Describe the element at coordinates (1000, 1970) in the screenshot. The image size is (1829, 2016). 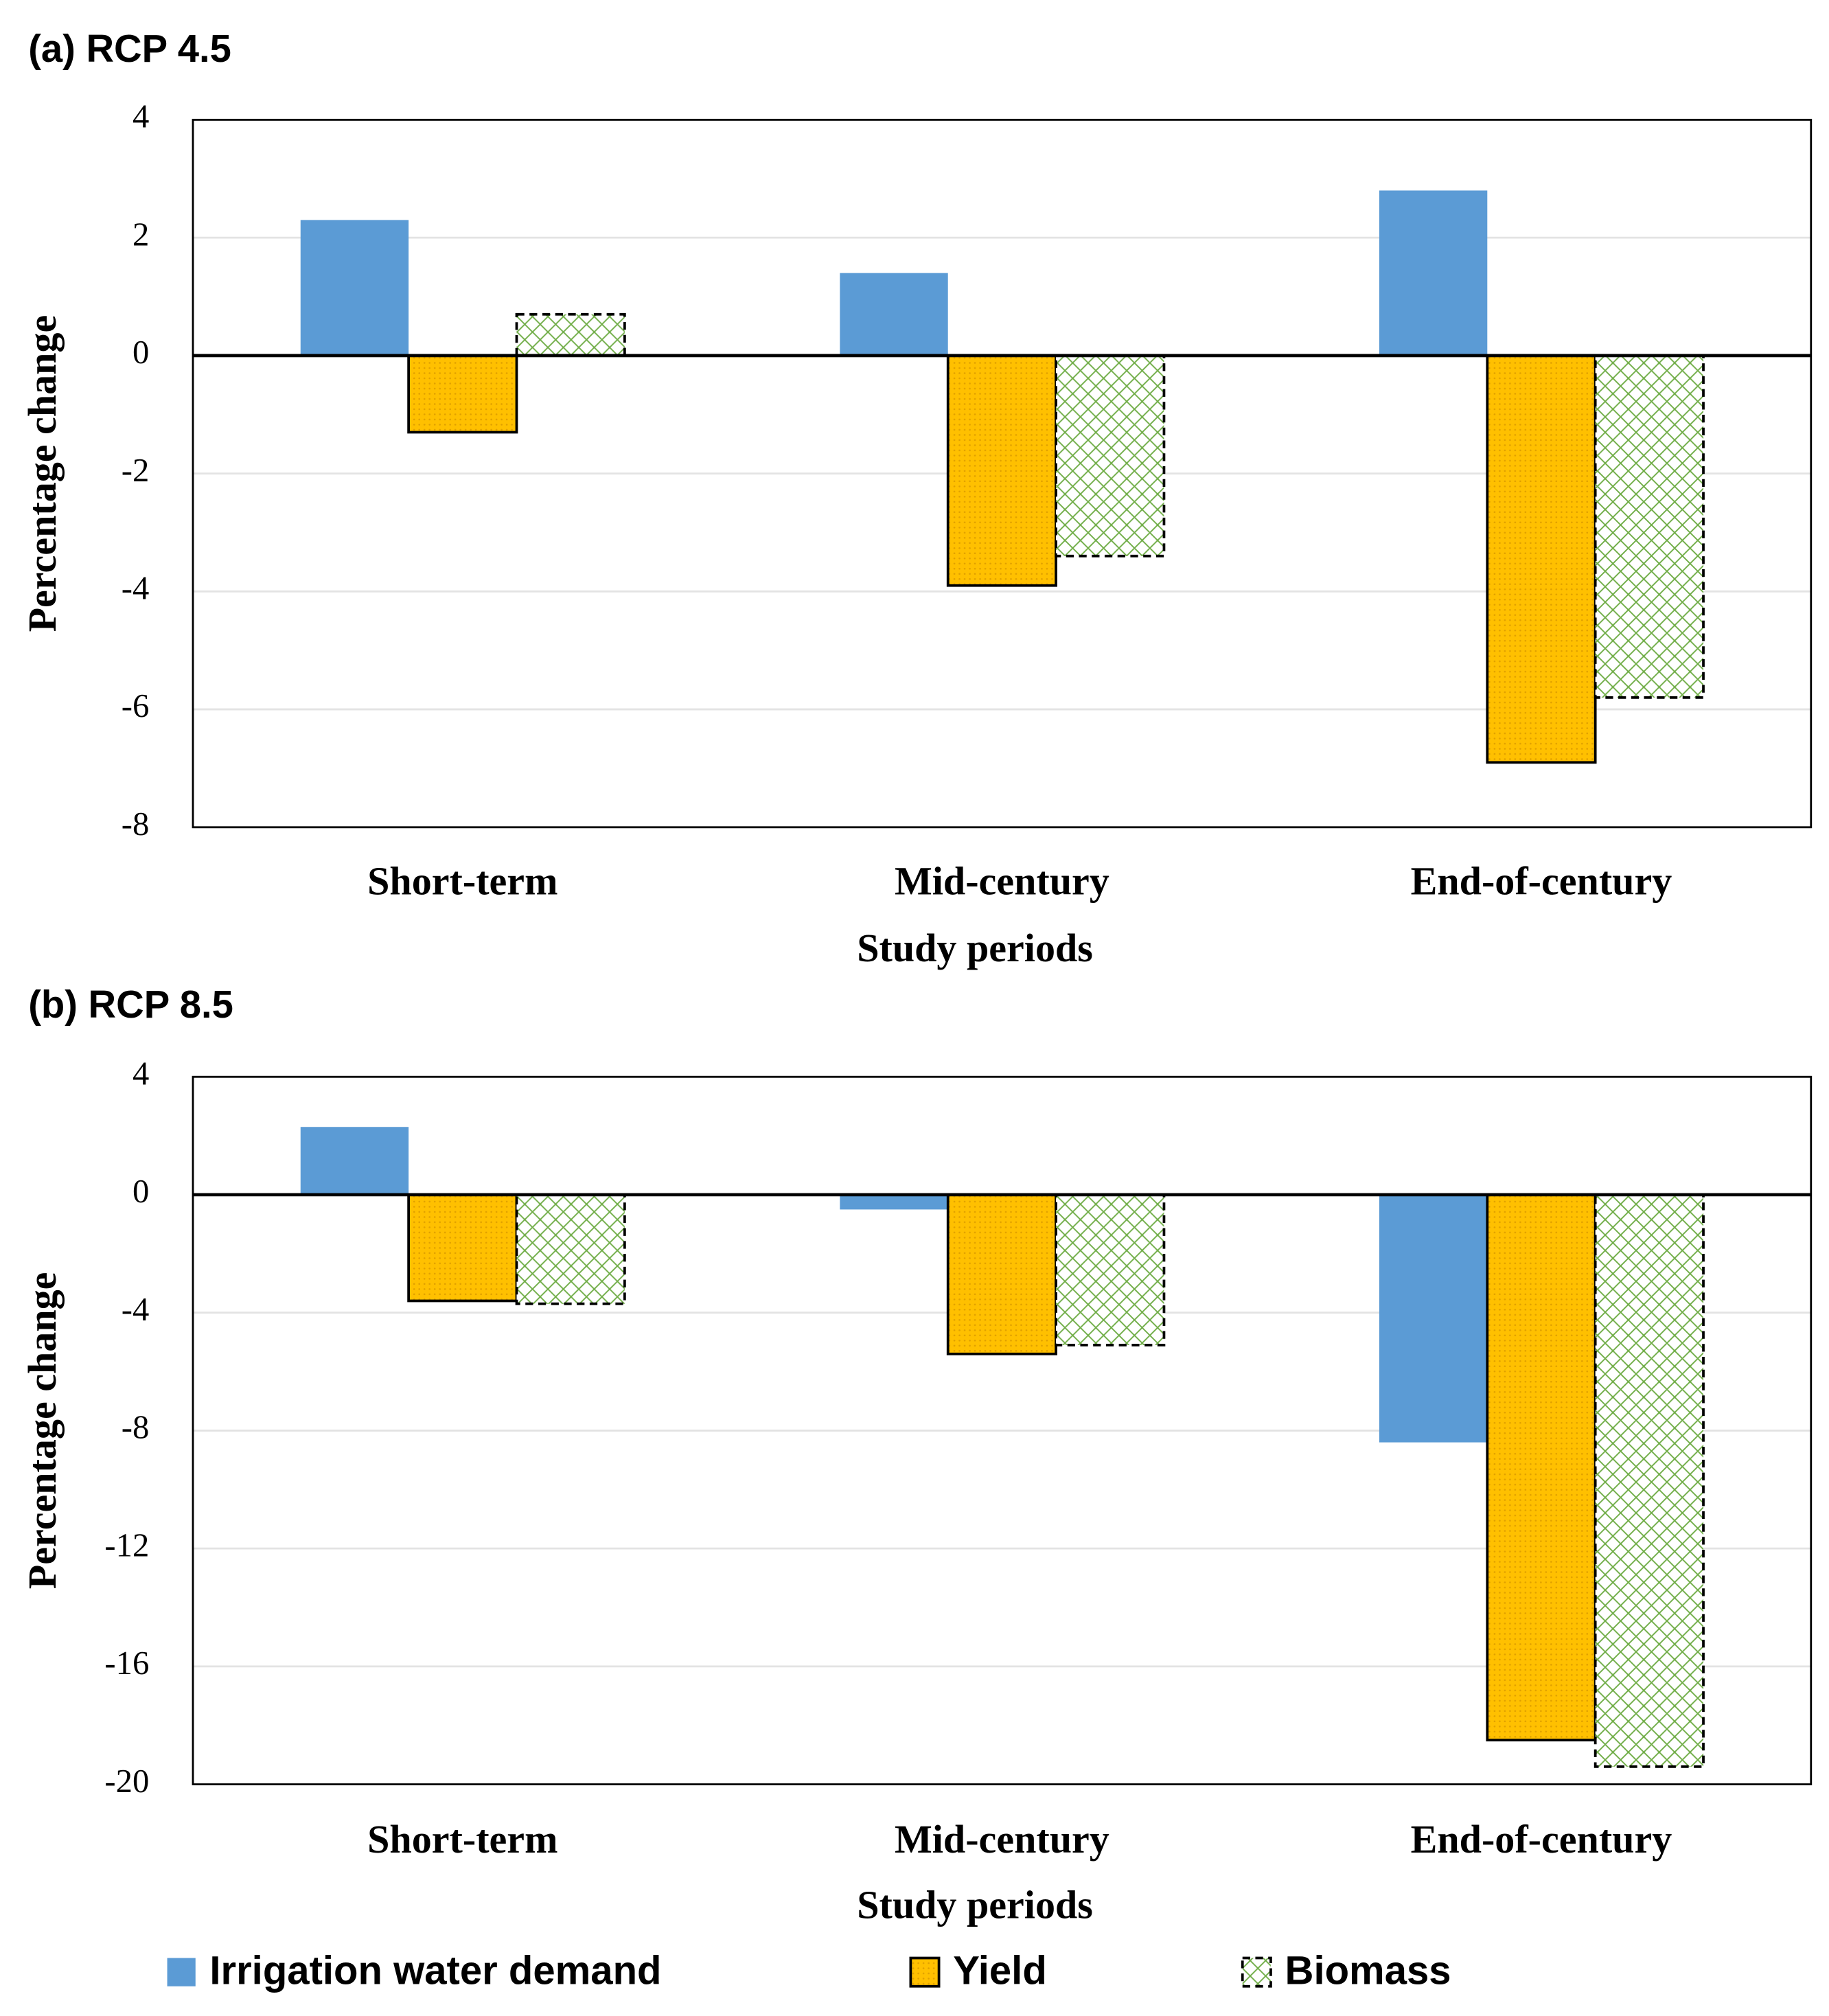
I see `legend-label: Yield` at that location.